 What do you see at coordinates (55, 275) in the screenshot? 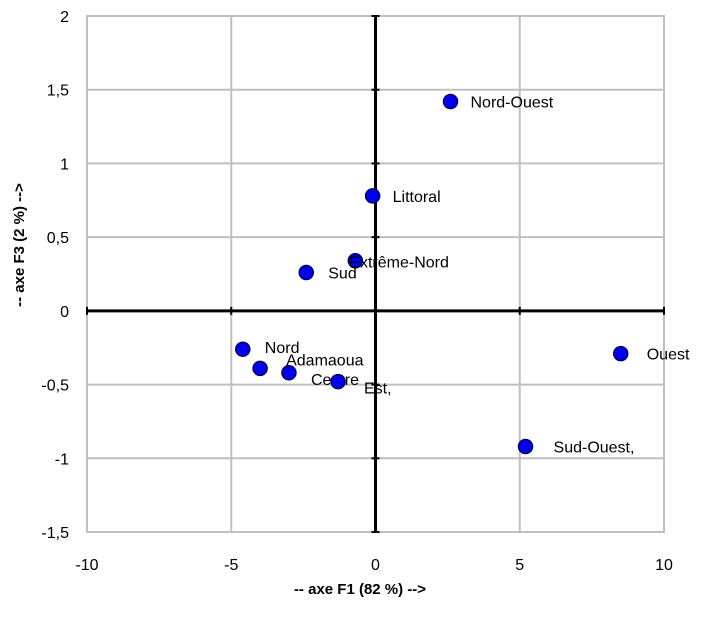
I see `y-tick-labels: -1,5 -1 -0,5 0 0,5 1 1,5 2` at bounding box center [55, 275].